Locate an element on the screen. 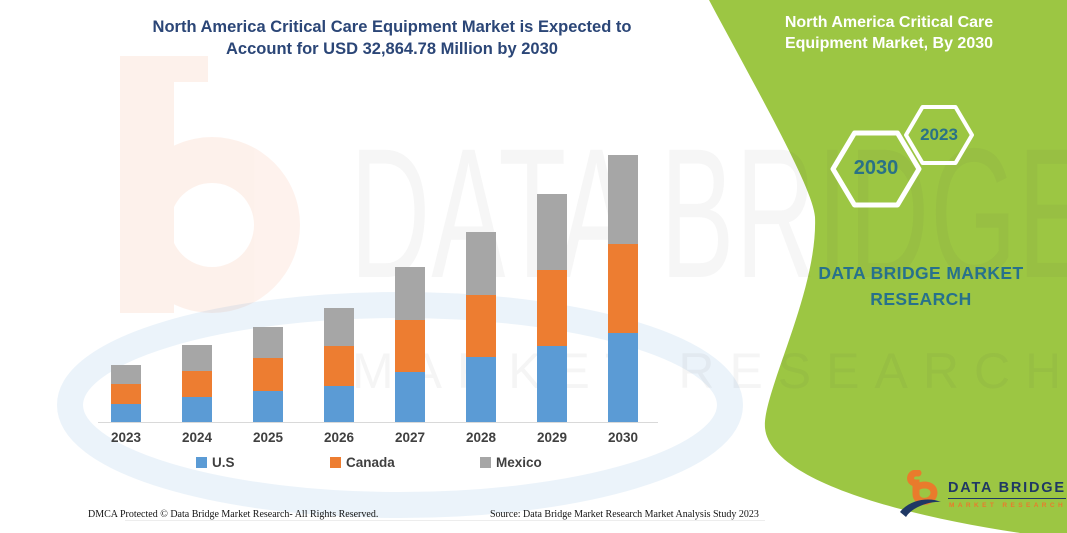 The width and height of the screenshot is (1067, 533). bar-2024-mexico is located at coordinates (197, 358).